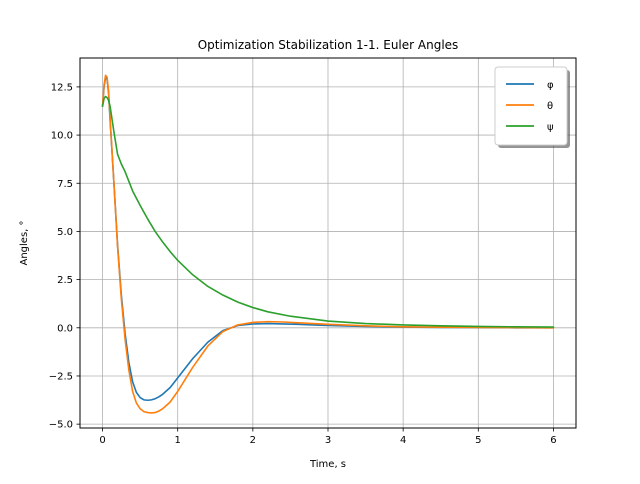 This screenshot has width=640, height=484. What do you see at coordinates (550, 85) in the screenshot?
I see `legend-label: φ` at bounding box center [550, 85].